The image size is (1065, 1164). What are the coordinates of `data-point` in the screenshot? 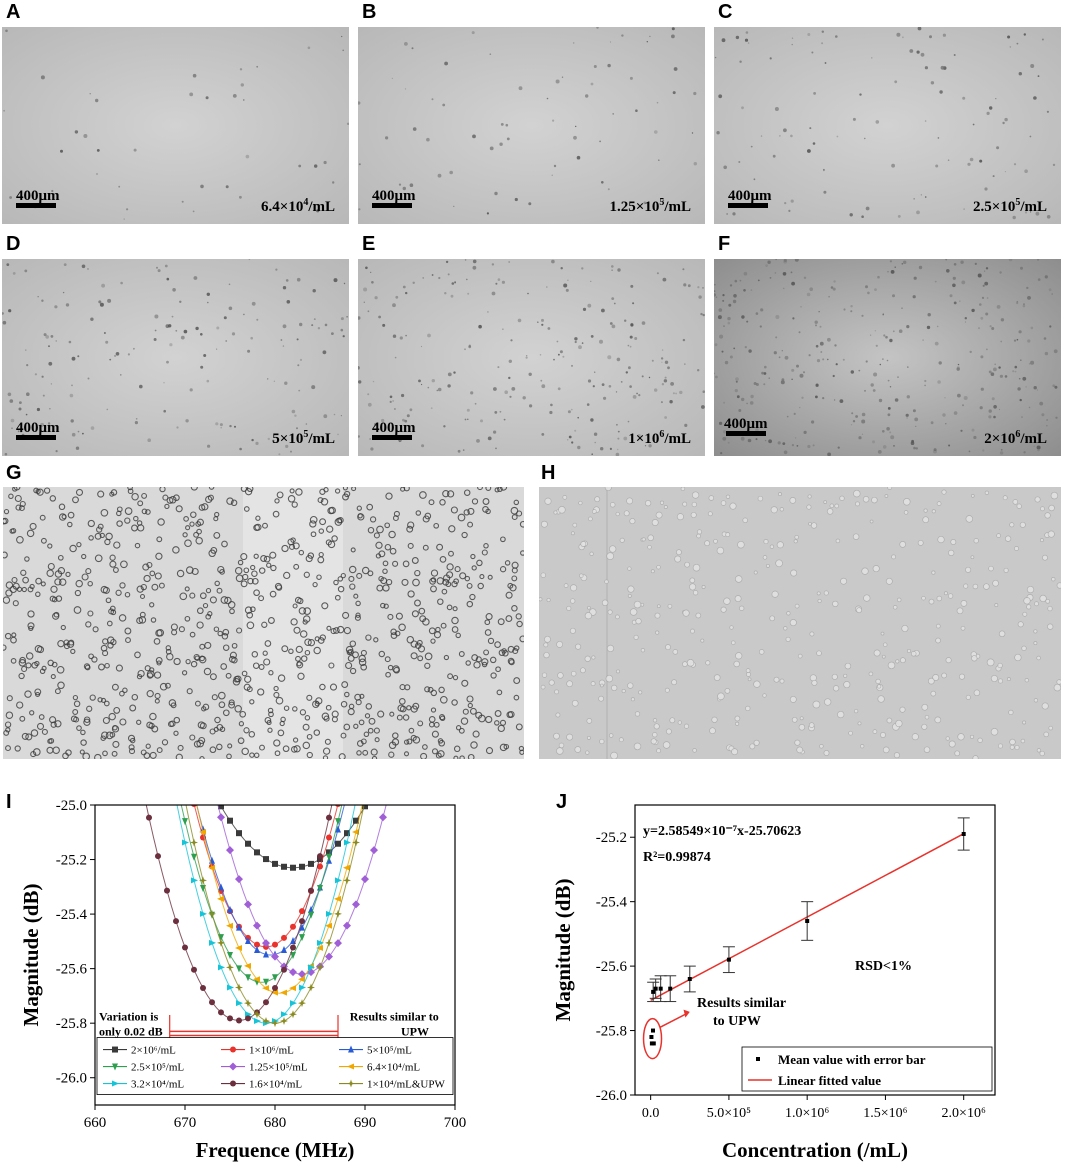 It's located at (655, 988).